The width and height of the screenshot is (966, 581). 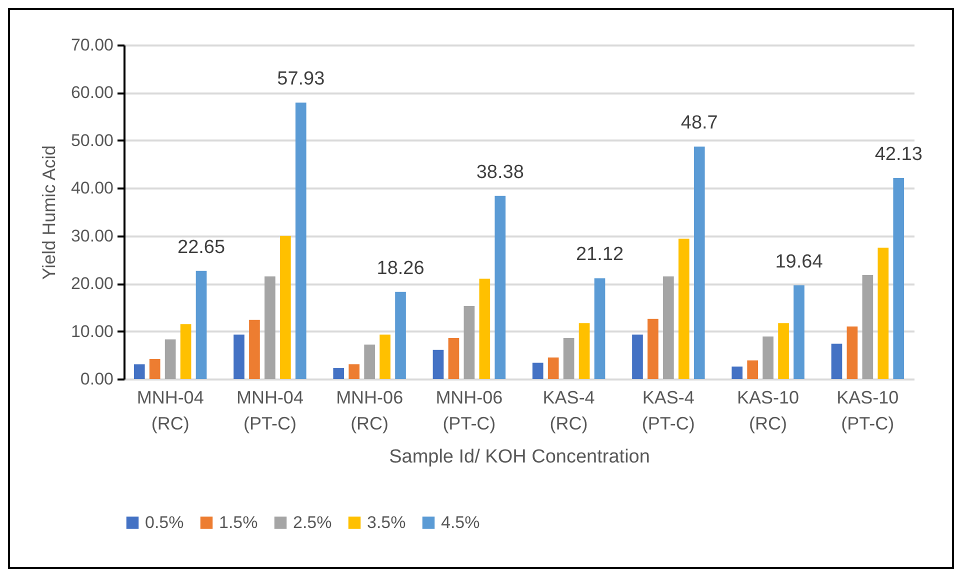 I want to click on data-label: 42.13, so click(x=898, y=154).